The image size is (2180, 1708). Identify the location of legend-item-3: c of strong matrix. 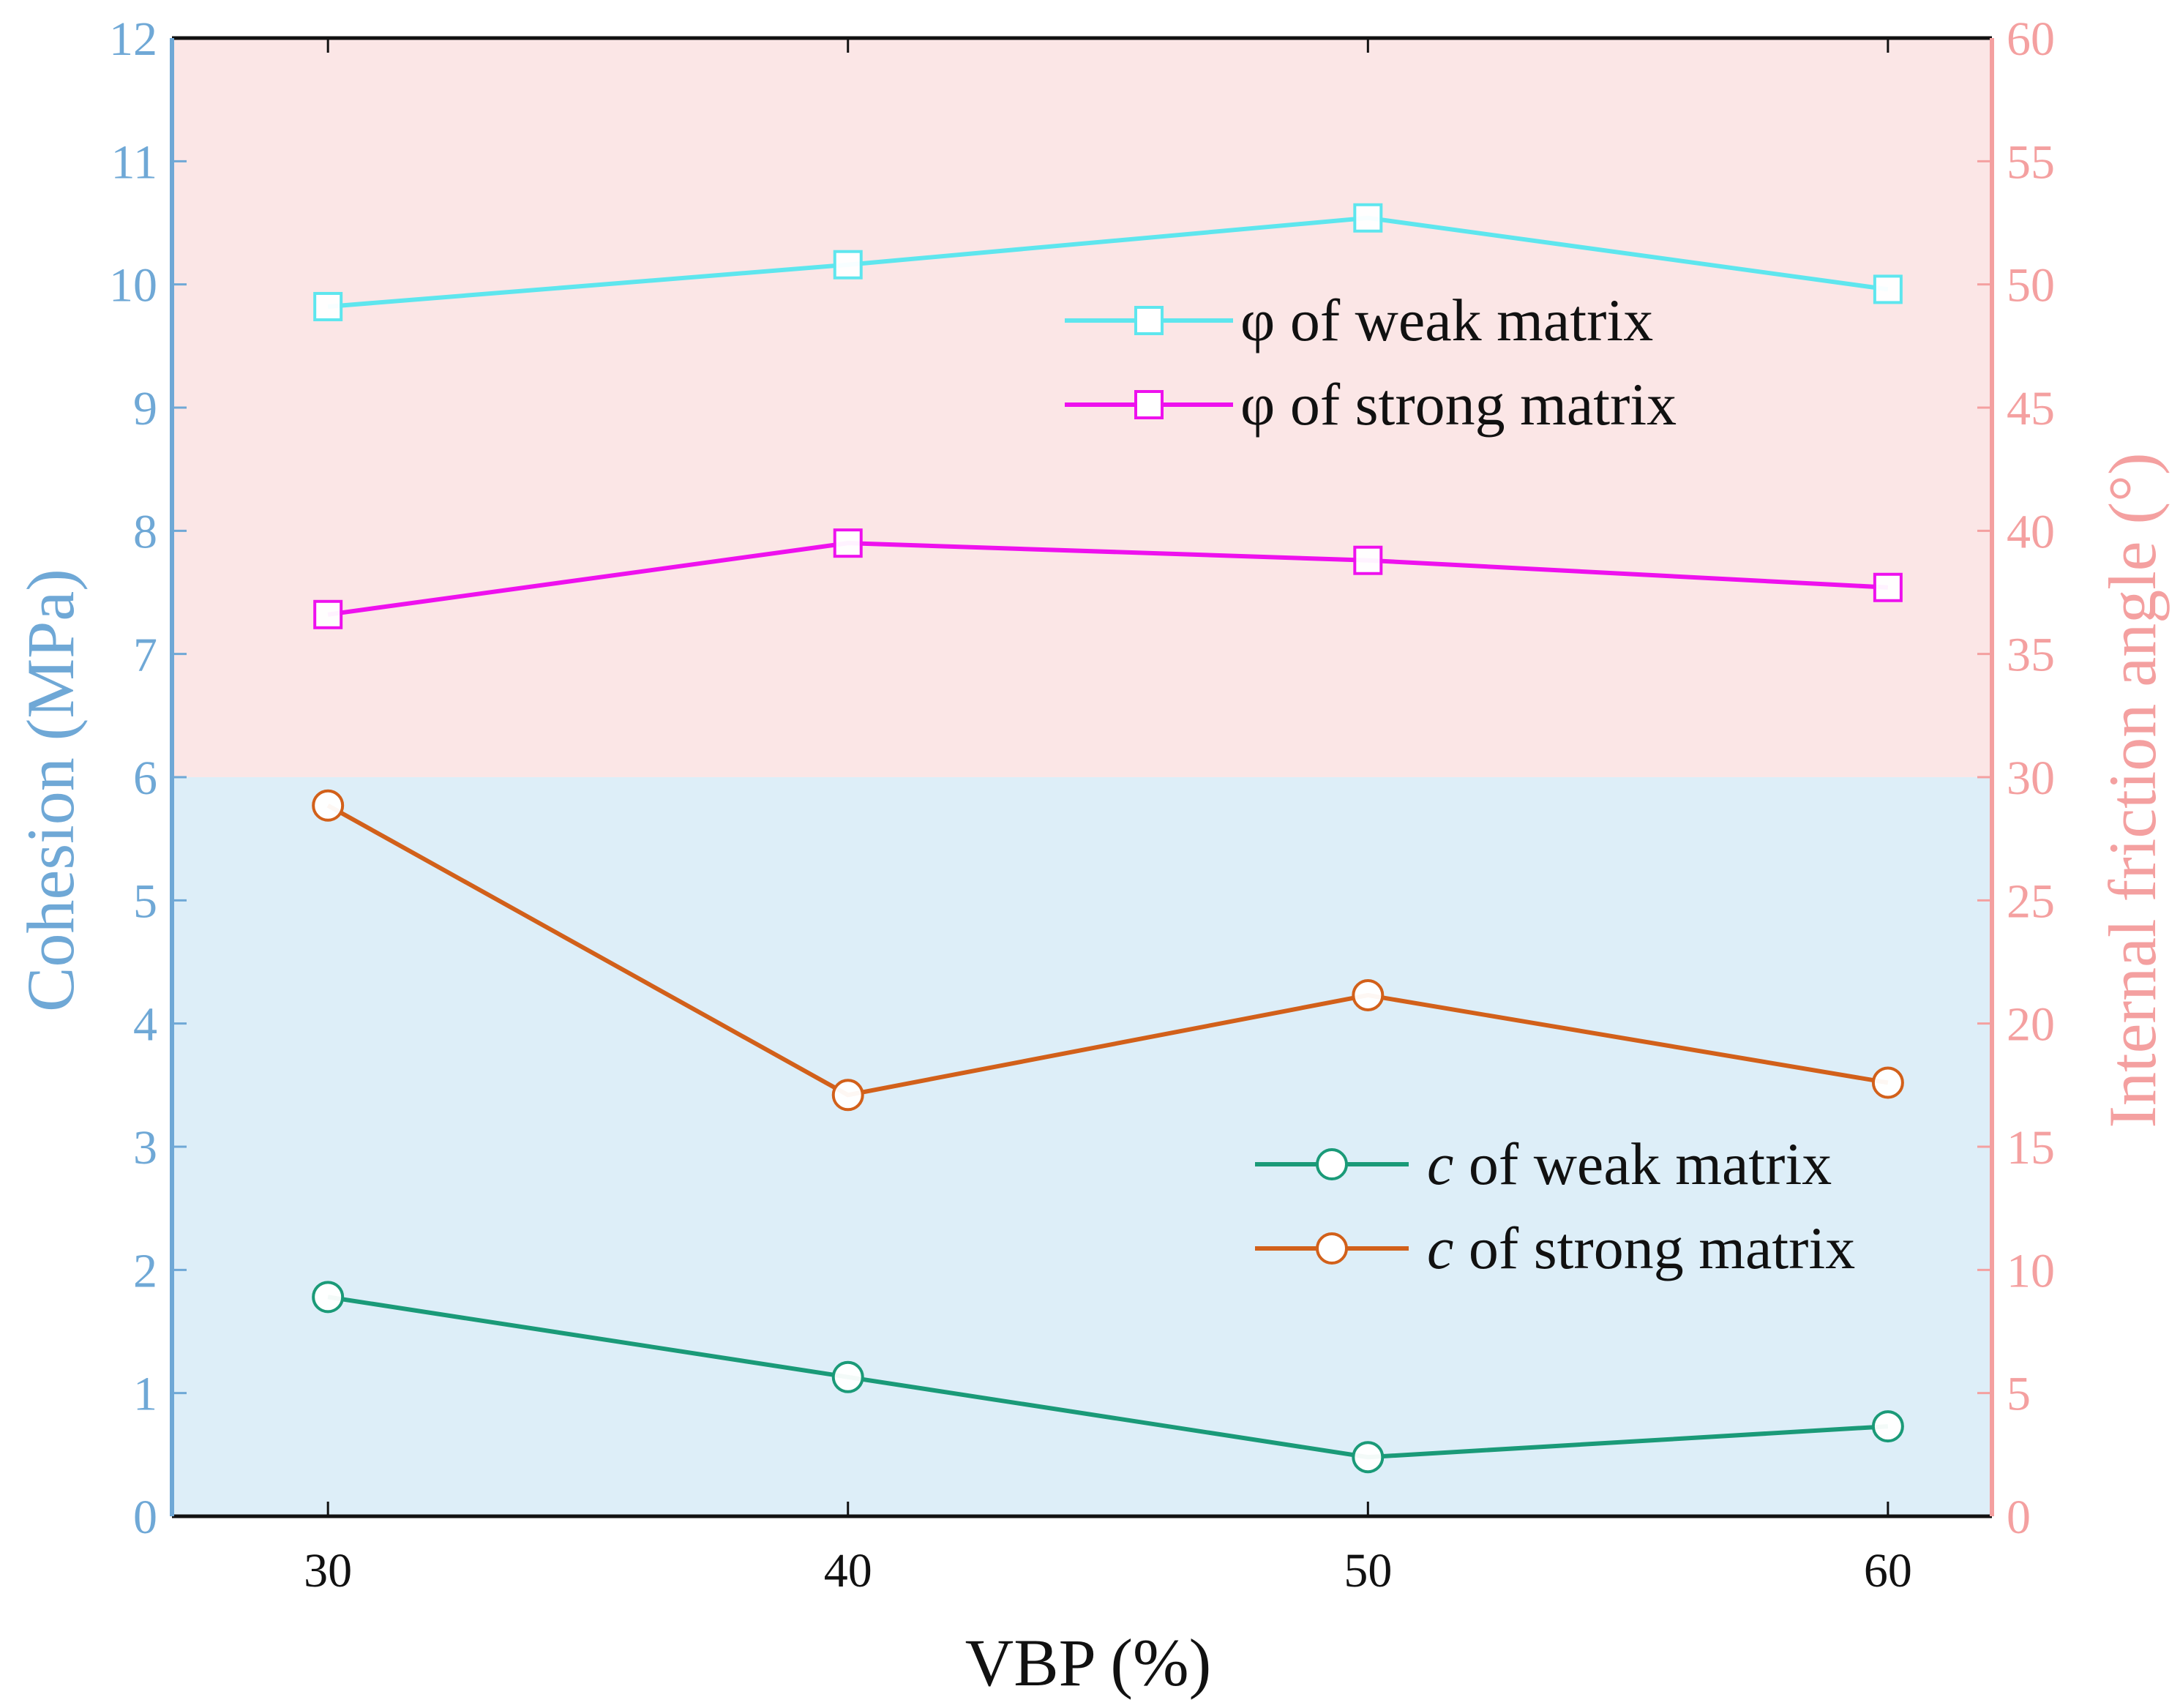
(1555, 1248).